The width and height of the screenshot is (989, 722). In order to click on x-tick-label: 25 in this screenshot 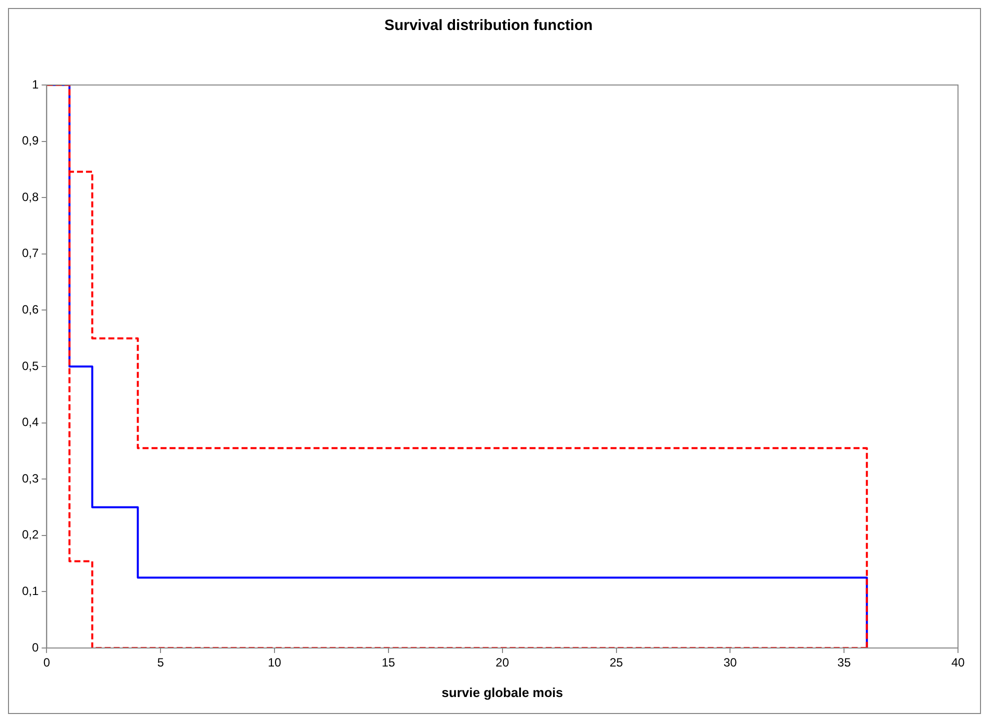, I will do `click(617, 663)`.